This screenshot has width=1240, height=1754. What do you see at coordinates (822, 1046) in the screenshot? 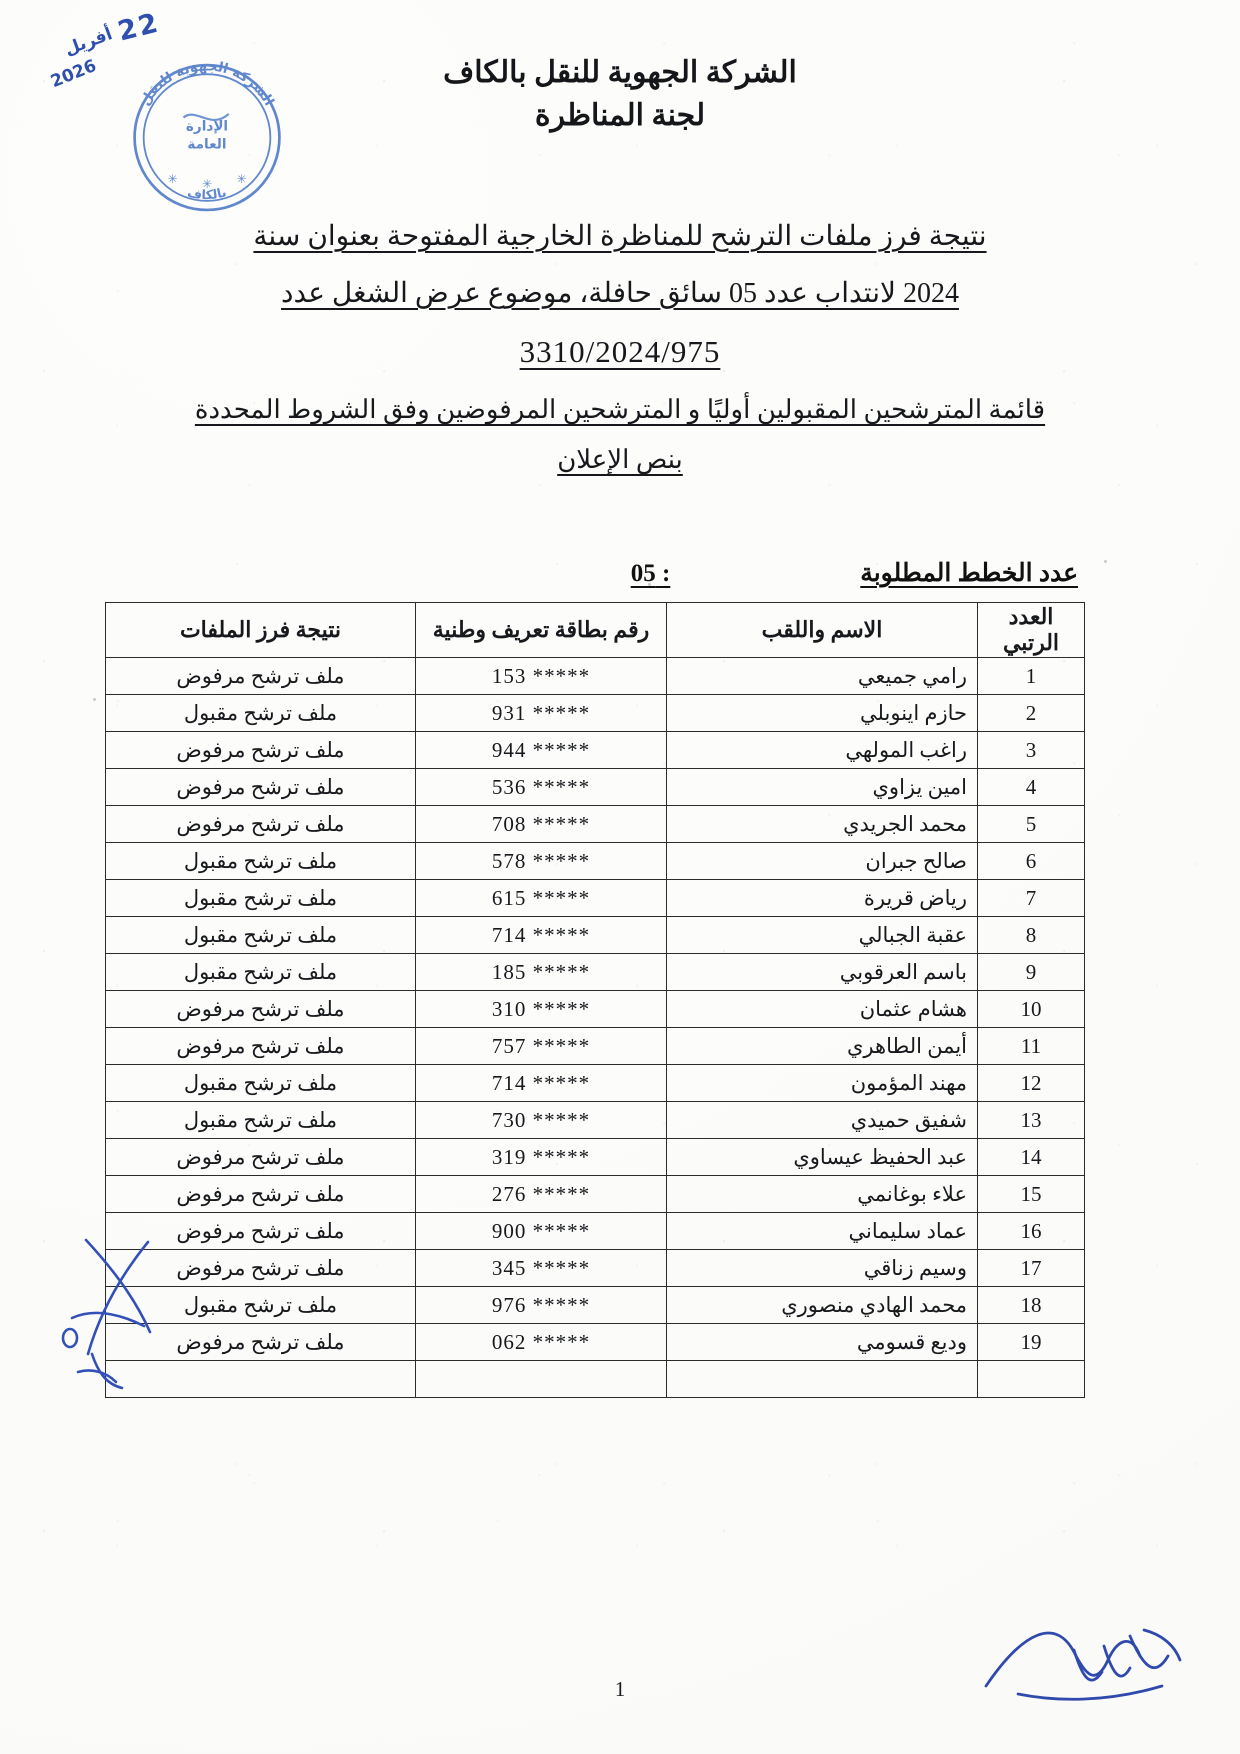
I see `cell-name: أيمن الطاهري` at bounding box center [822, 1046].